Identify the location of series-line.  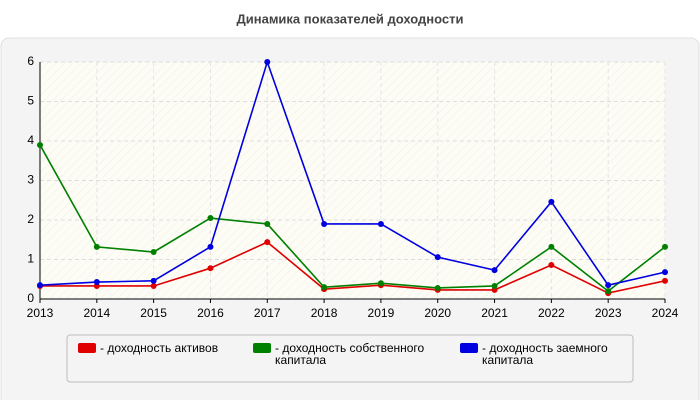
(353, 267).